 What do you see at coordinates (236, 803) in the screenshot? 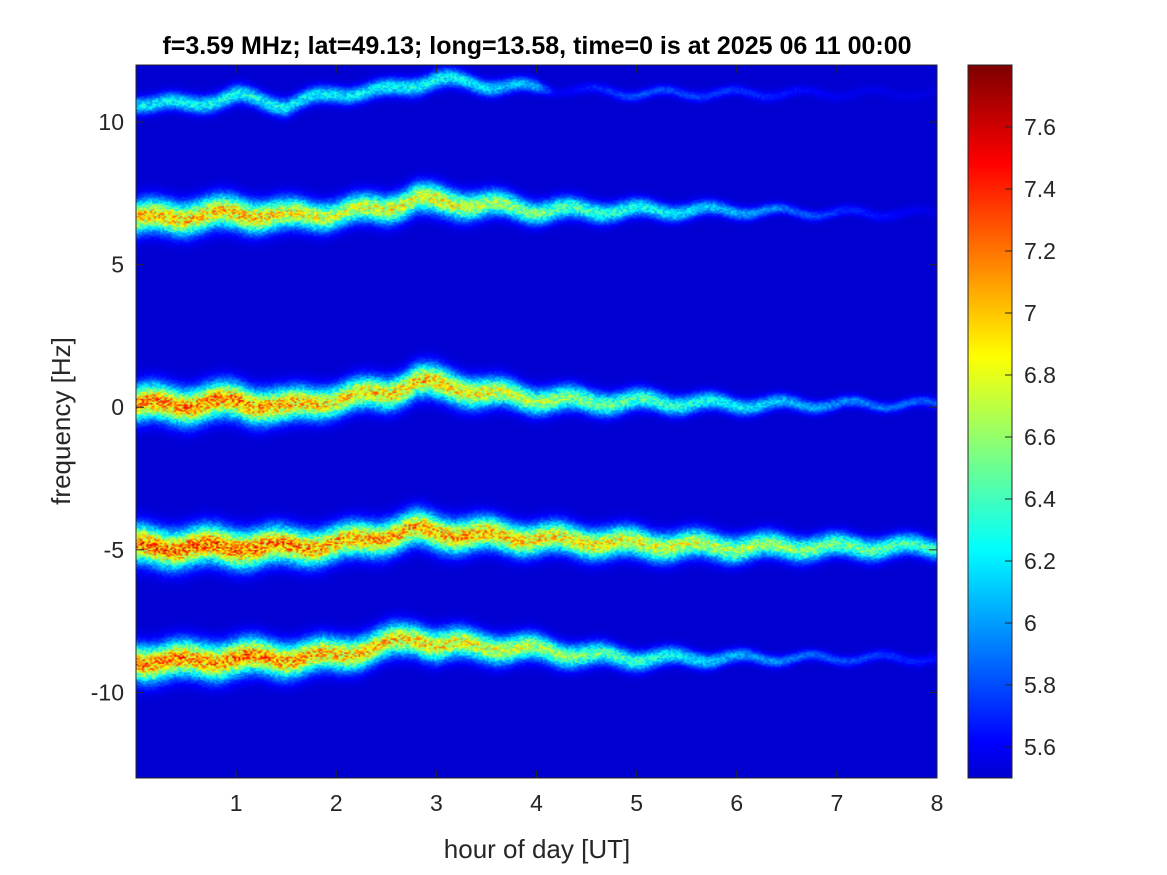
I see `x-tick-label: 1` at bounding box center [236, 803].